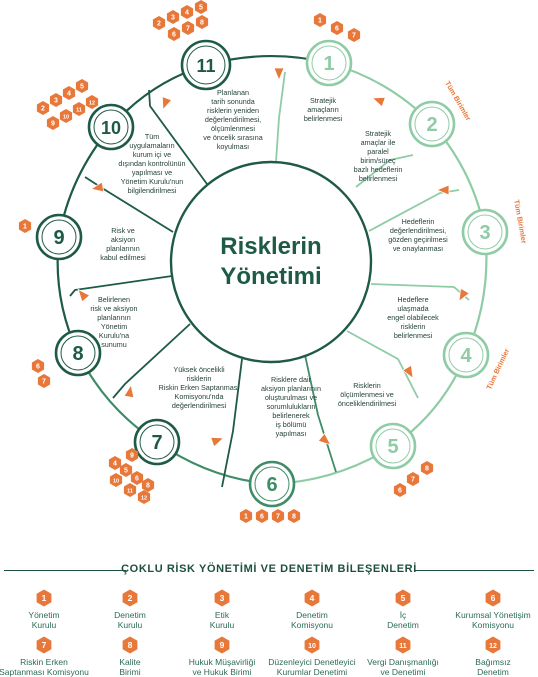 The image size is (538, 677). Describe the element at coordinates (493, 645) in the screenshot. I see `legend-badge: 12` at that location.